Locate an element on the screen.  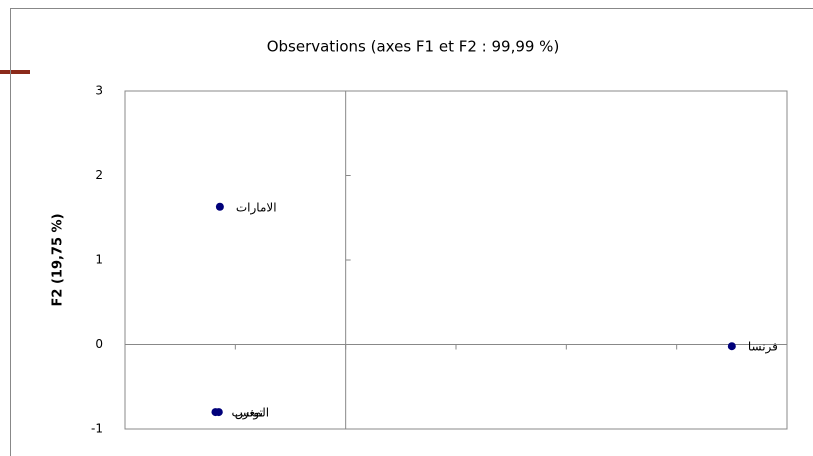
point-label: الامارات is located at coordinates (256, 207).